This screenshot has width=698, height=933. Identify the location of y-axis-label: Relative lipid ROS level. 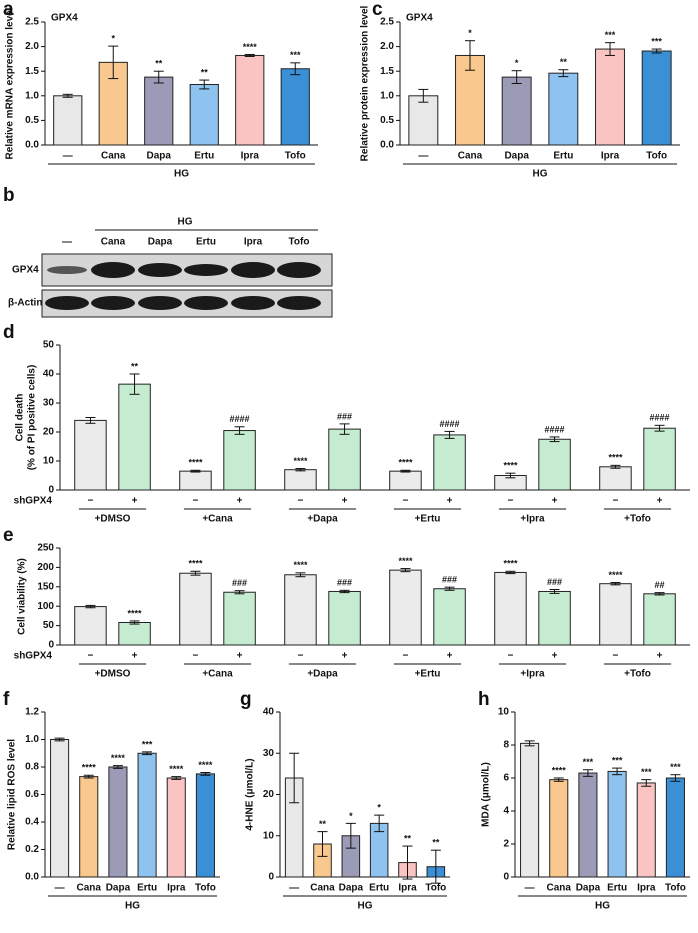
(12, 794).